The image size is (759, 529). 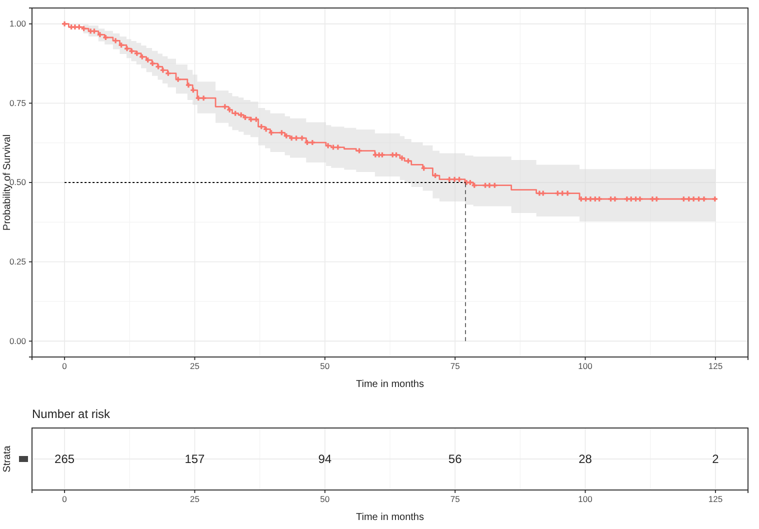 I want to click on y-tick-label: 0.00, so click(x=17, y=341).